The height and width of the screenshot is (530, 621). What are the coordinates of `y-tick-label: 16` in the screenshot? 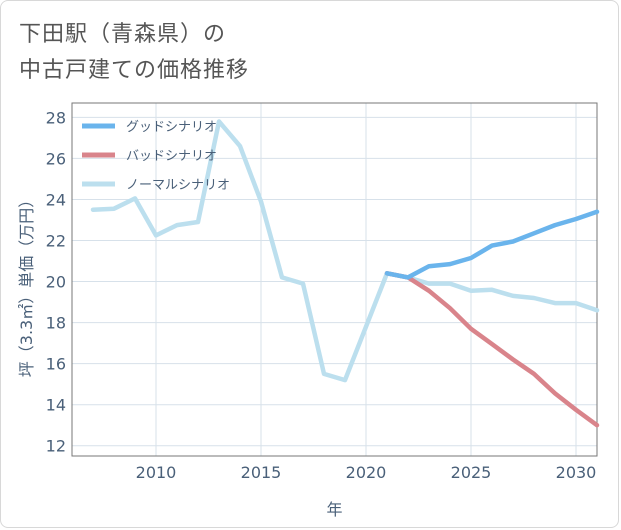 It's located at (56, 364).